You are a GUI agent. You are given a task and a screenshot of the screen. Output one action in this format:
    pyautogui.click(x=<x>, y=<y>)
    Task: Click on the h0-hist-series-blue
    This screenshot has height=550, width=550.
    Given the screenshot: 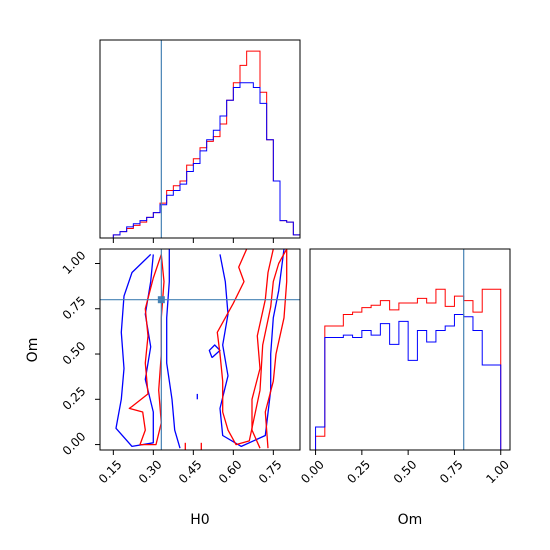 What is the action you would take?
    pyautogui.click(x=200, y=160)
    